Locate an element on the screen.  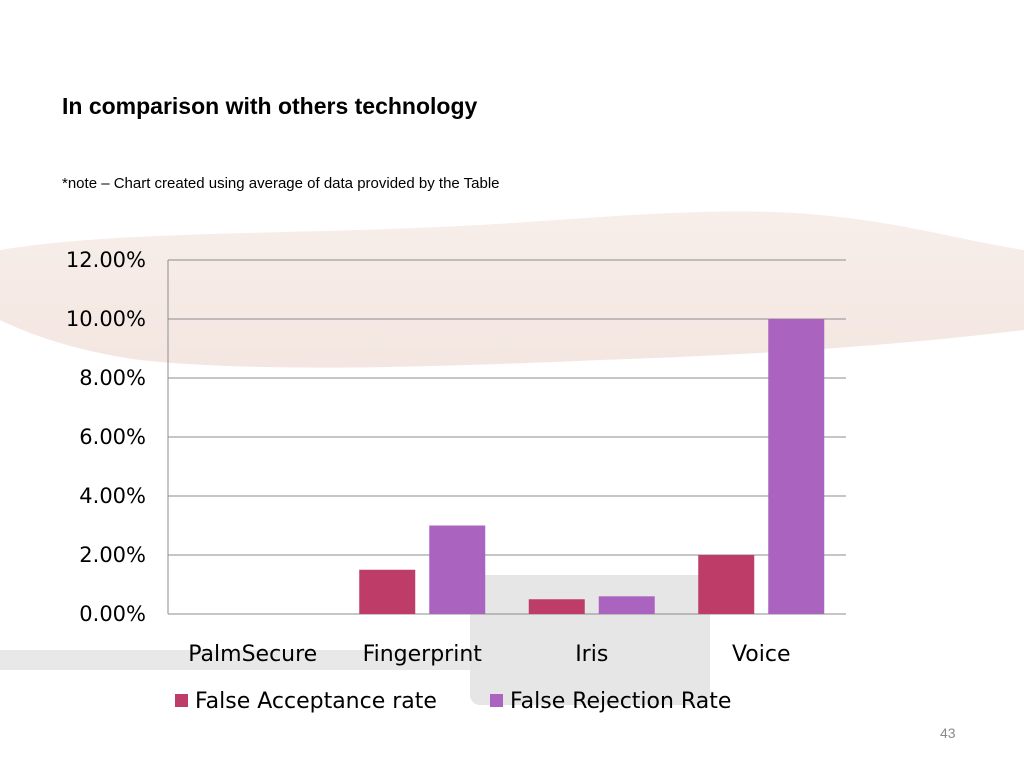
y-tick-label: 4.00% is located at coordinates (112, 496).